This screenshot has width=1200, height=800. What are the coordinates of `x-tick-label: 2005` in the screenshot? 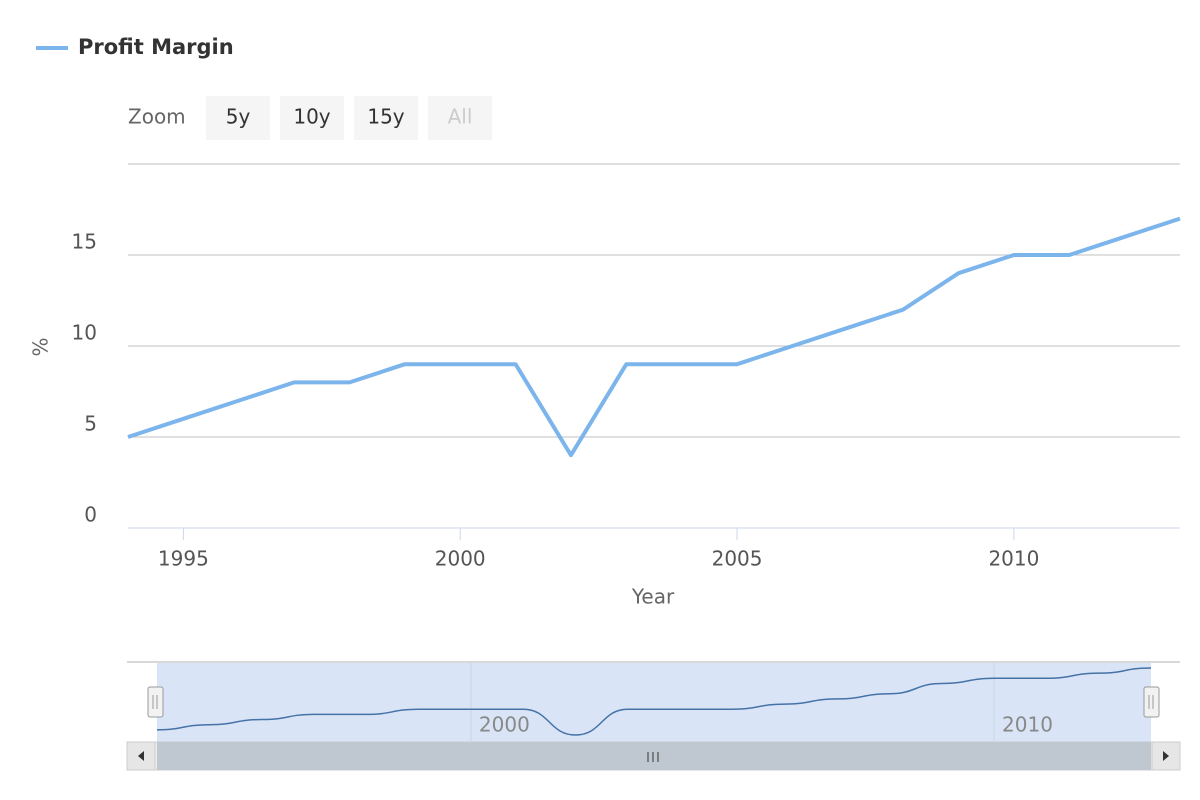 It's located at (737, 559).